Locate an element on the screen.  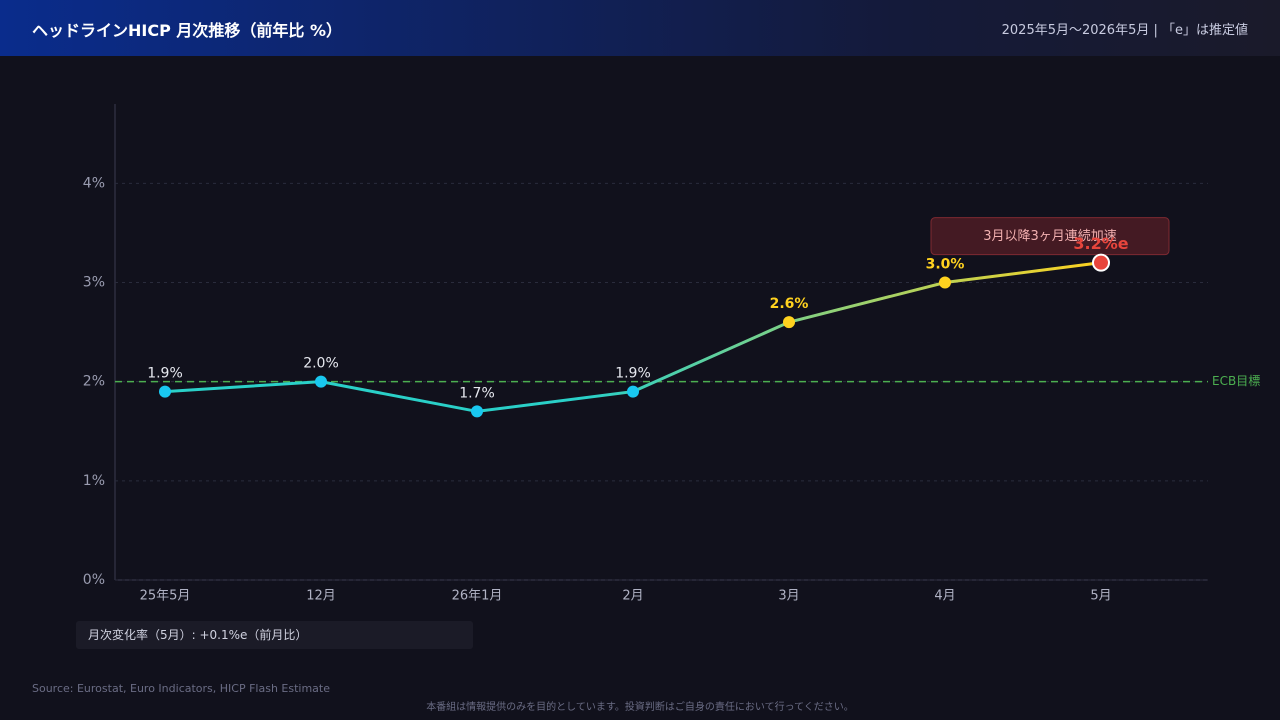
y-tick-label: 0% is located at coordinates (94, 580).